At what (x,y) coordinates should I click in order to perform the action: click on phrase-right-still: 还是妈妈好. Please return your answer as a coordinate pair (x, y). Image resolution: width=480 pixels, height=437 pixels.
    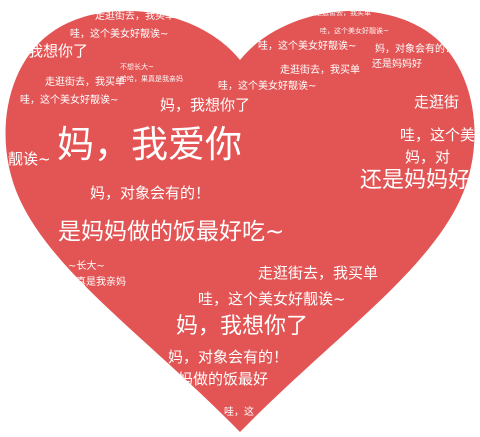
    Looking at the image, I should click on (415, 180).